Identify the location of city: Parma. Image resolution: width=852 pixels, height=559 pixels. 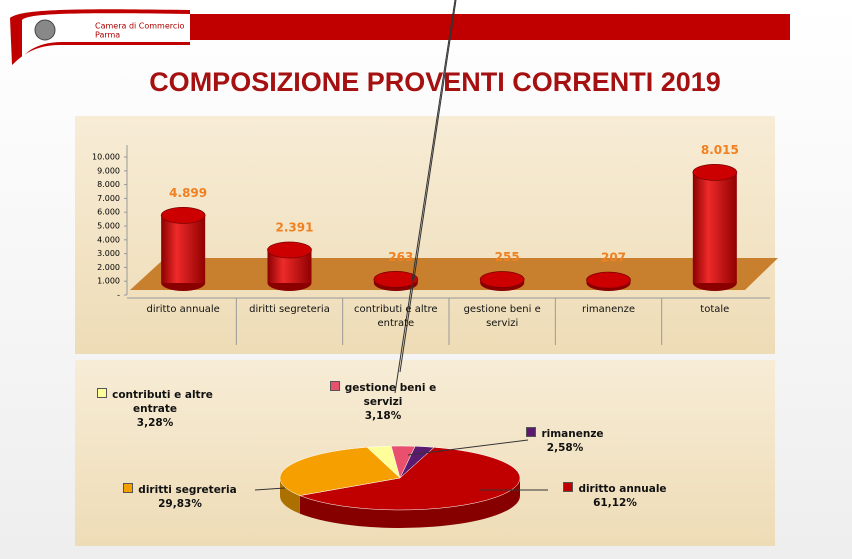
(107, 35).